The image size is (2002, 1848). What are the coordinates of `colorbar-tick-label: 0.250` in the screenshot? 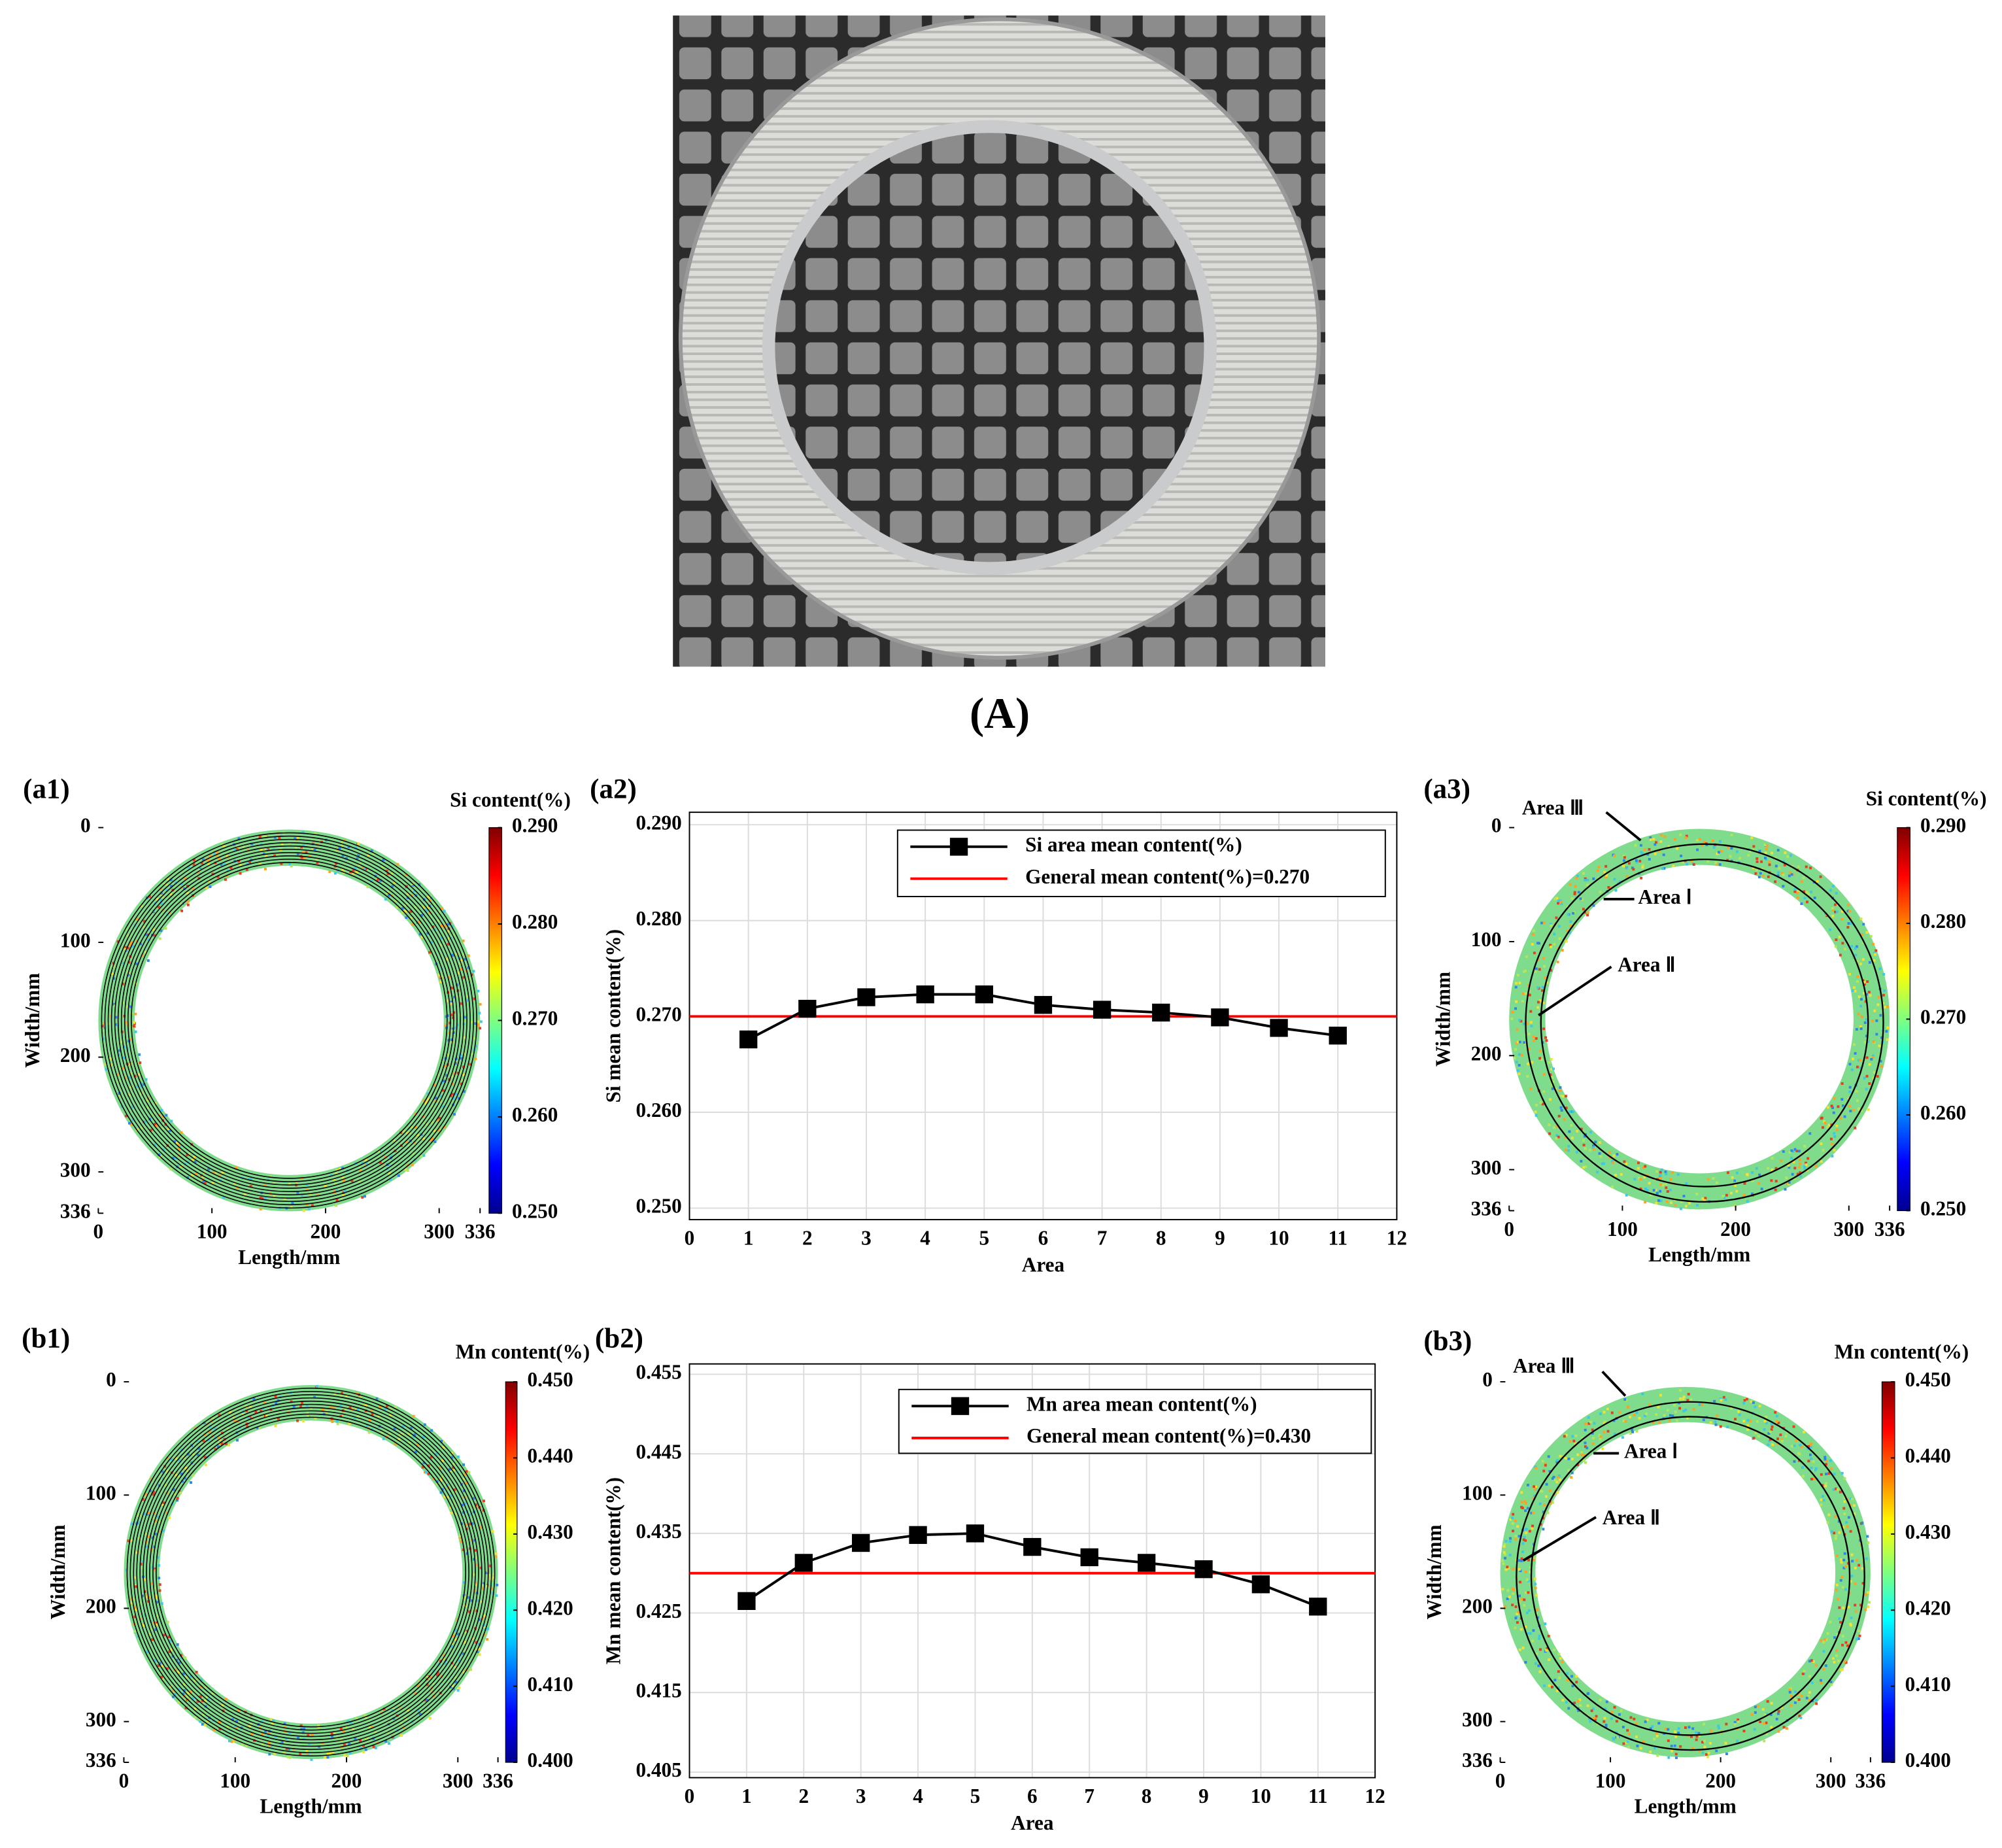 It's located at (1943, 1208).